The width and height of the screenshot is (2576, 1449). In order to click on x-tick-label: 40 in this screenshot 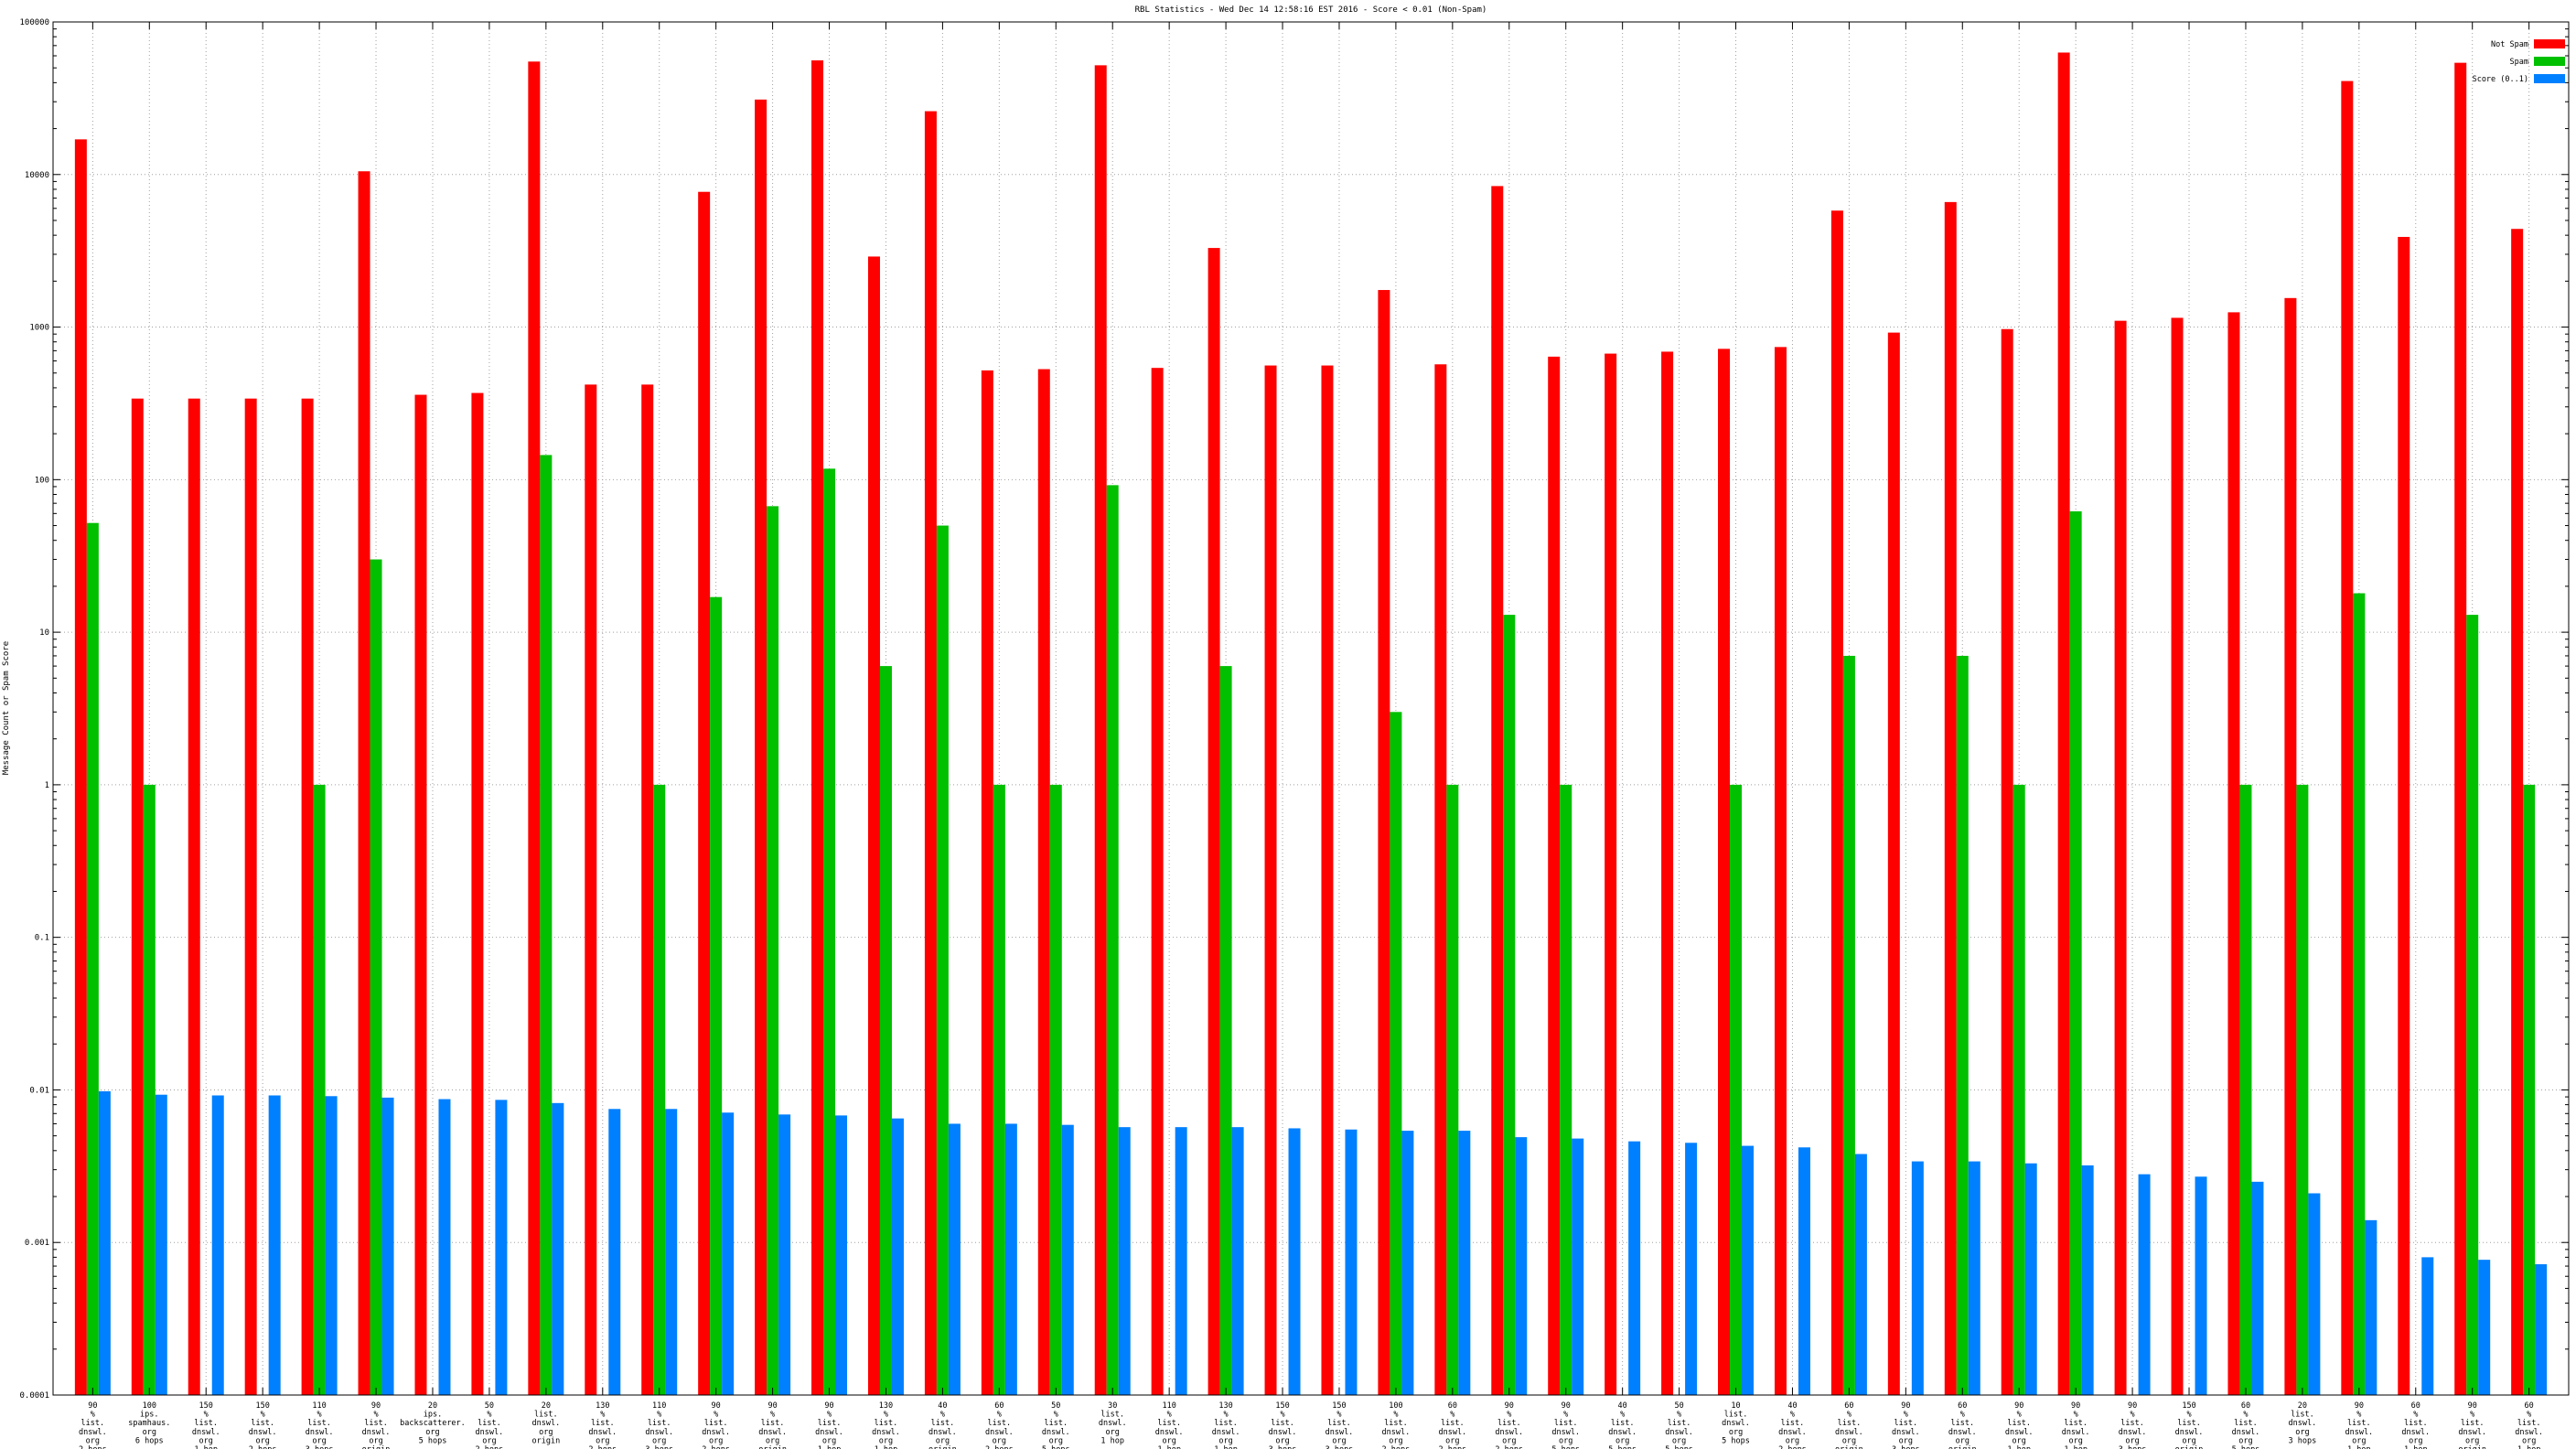, I will do `click(1792, 1406)`.